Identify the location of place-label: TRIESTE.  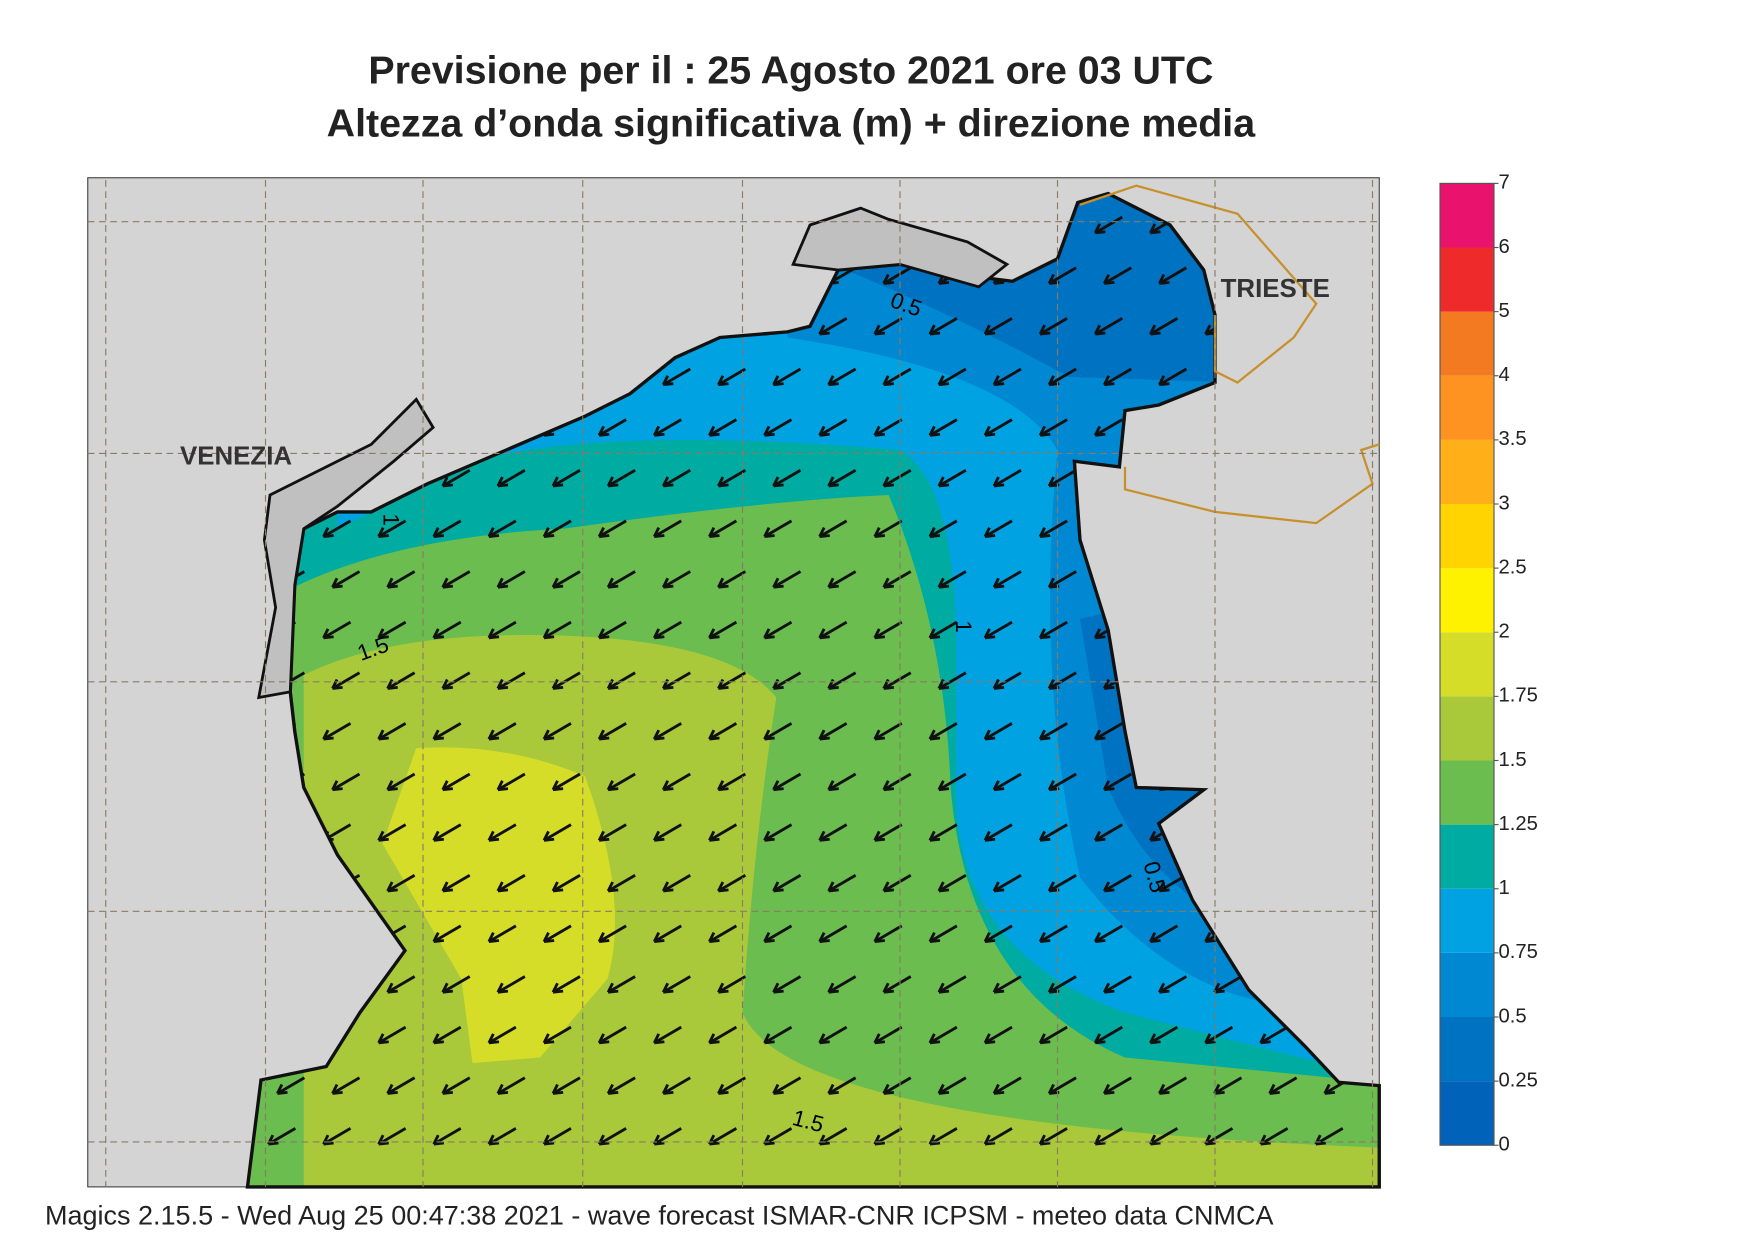
(1275, 289).